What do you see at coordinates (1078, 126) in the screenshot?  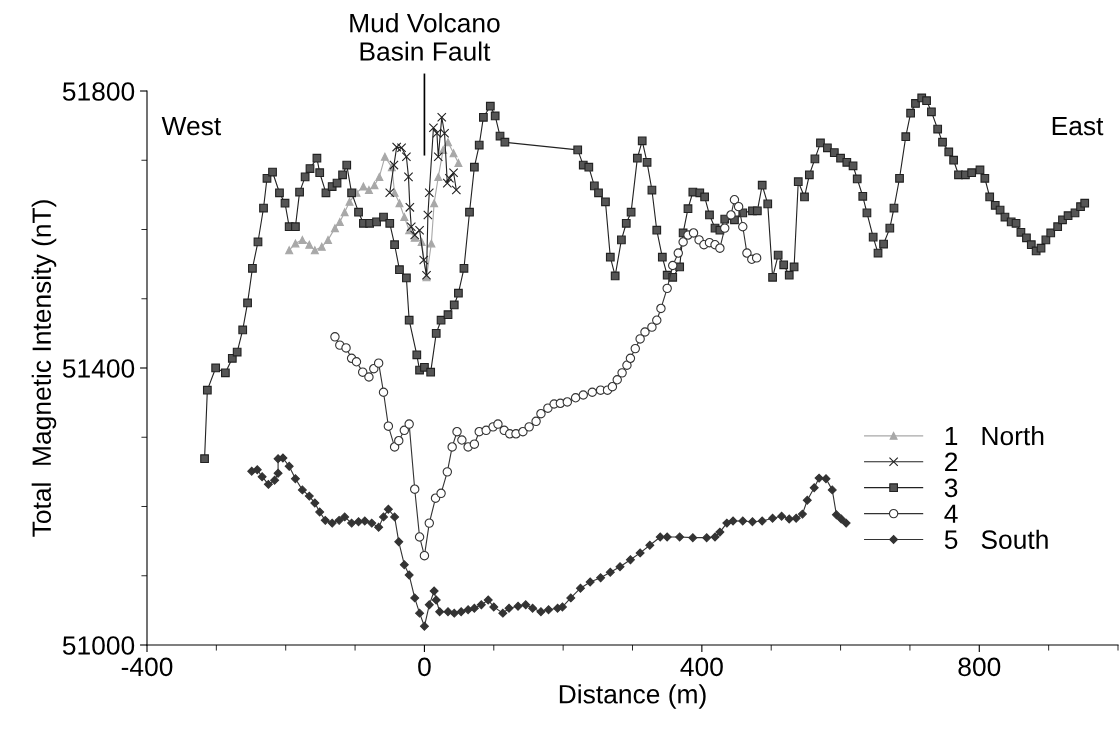 I see `annotation: East` at bounding box center [1078, 126].